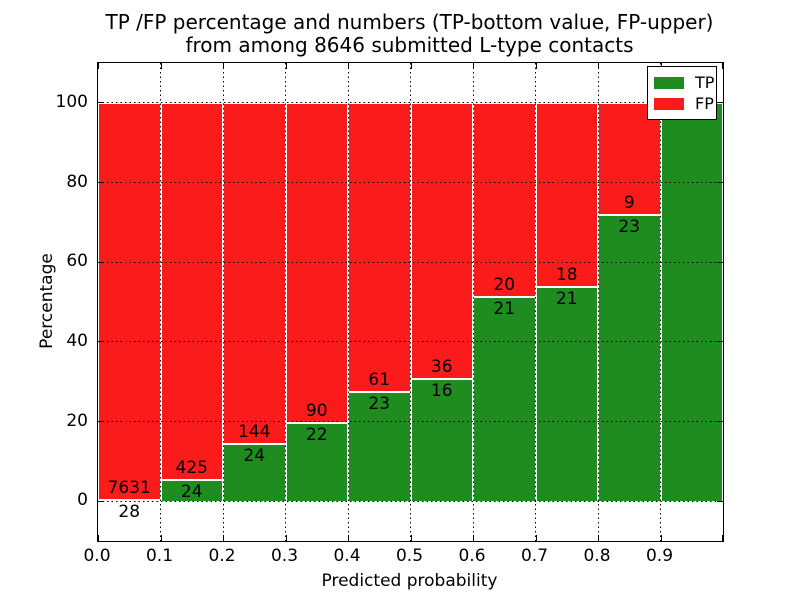 This screenshot has height=600, width=800. I want to click on bar-label-fp: 61, so click(379, 380).